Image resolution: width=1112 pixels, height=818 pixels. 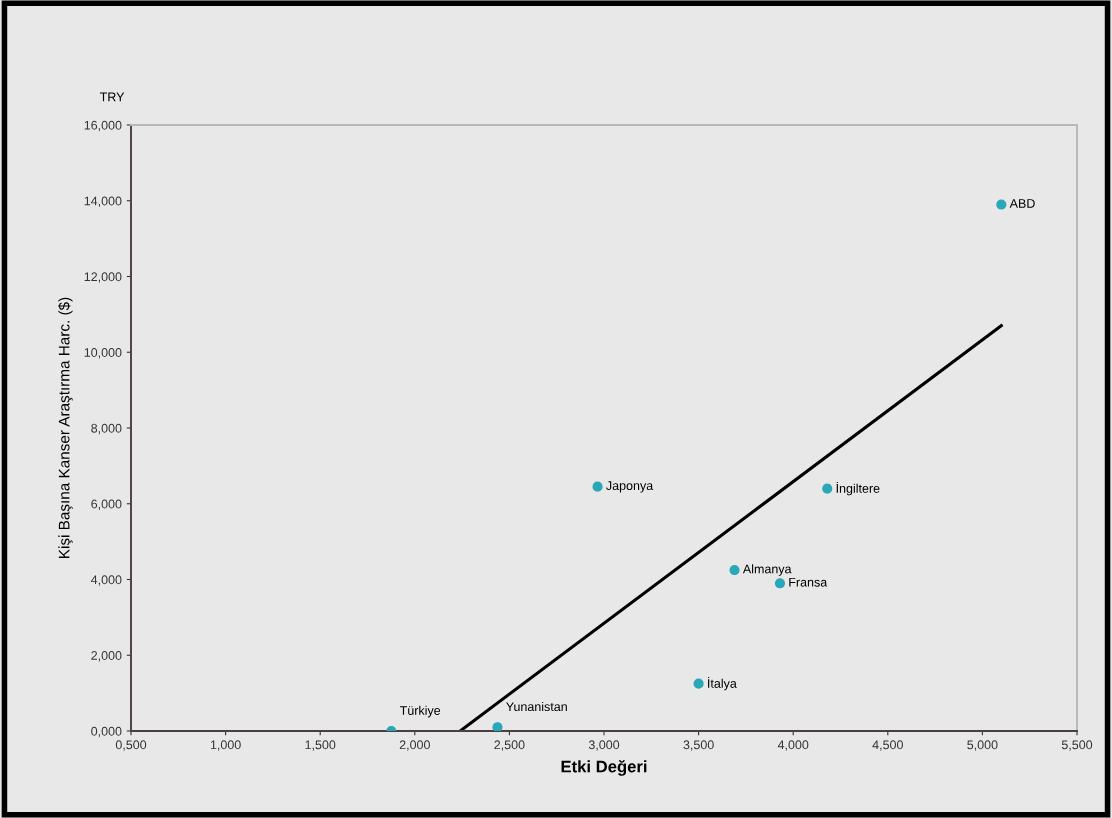 What do you see at coordinates (858, 488) in the screenshot?
I see `annotation: İngiltere` at bounding box center [858, 488].